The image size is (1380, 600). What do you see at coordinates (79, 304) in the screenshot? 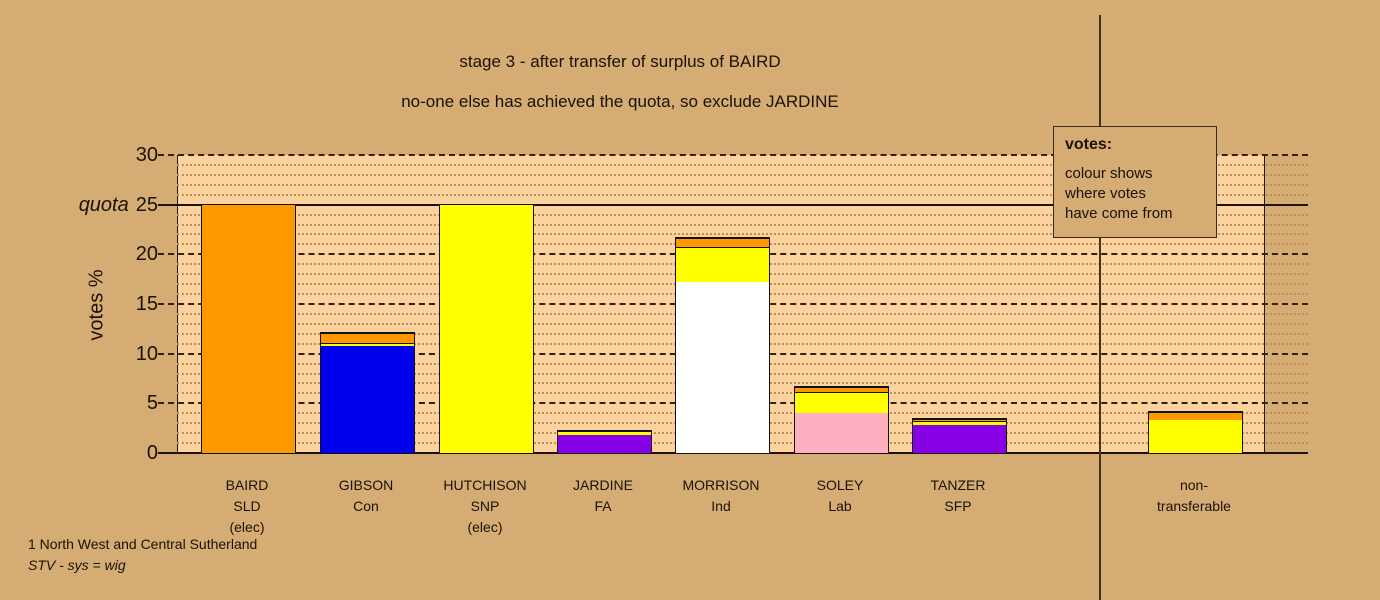
I see `y-tick-15: 15` at bounding box center [79, 304].